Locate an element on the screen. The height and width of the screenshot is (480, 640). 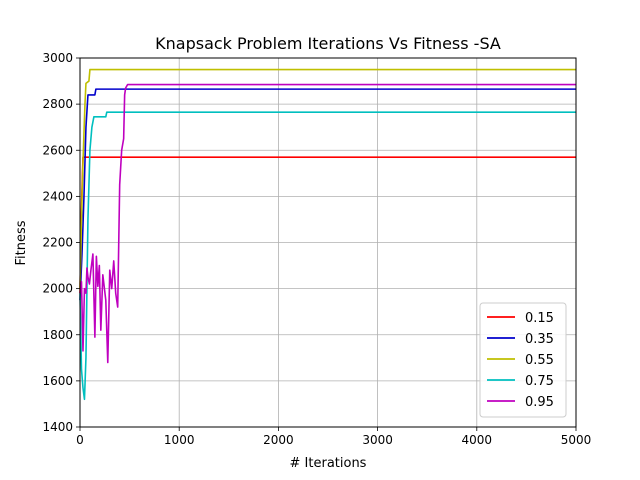
legend-box is located at coordinates (523, 360).